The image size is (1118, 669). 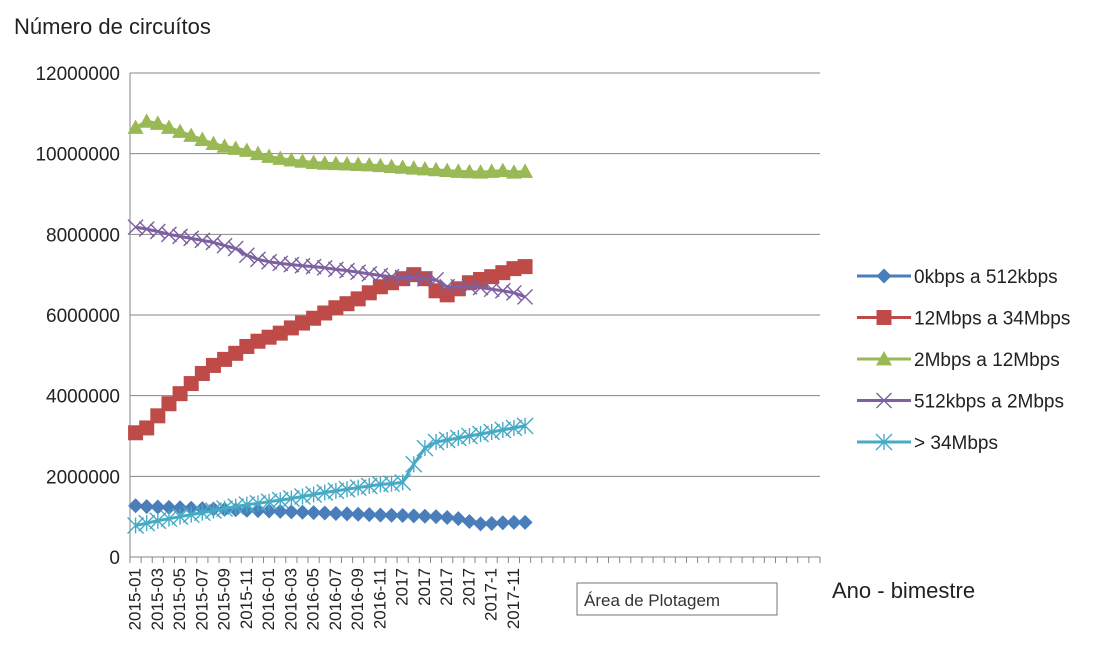 I want to click on legend-item: 0kbps a 512kbps, so click(x=957, y=277).